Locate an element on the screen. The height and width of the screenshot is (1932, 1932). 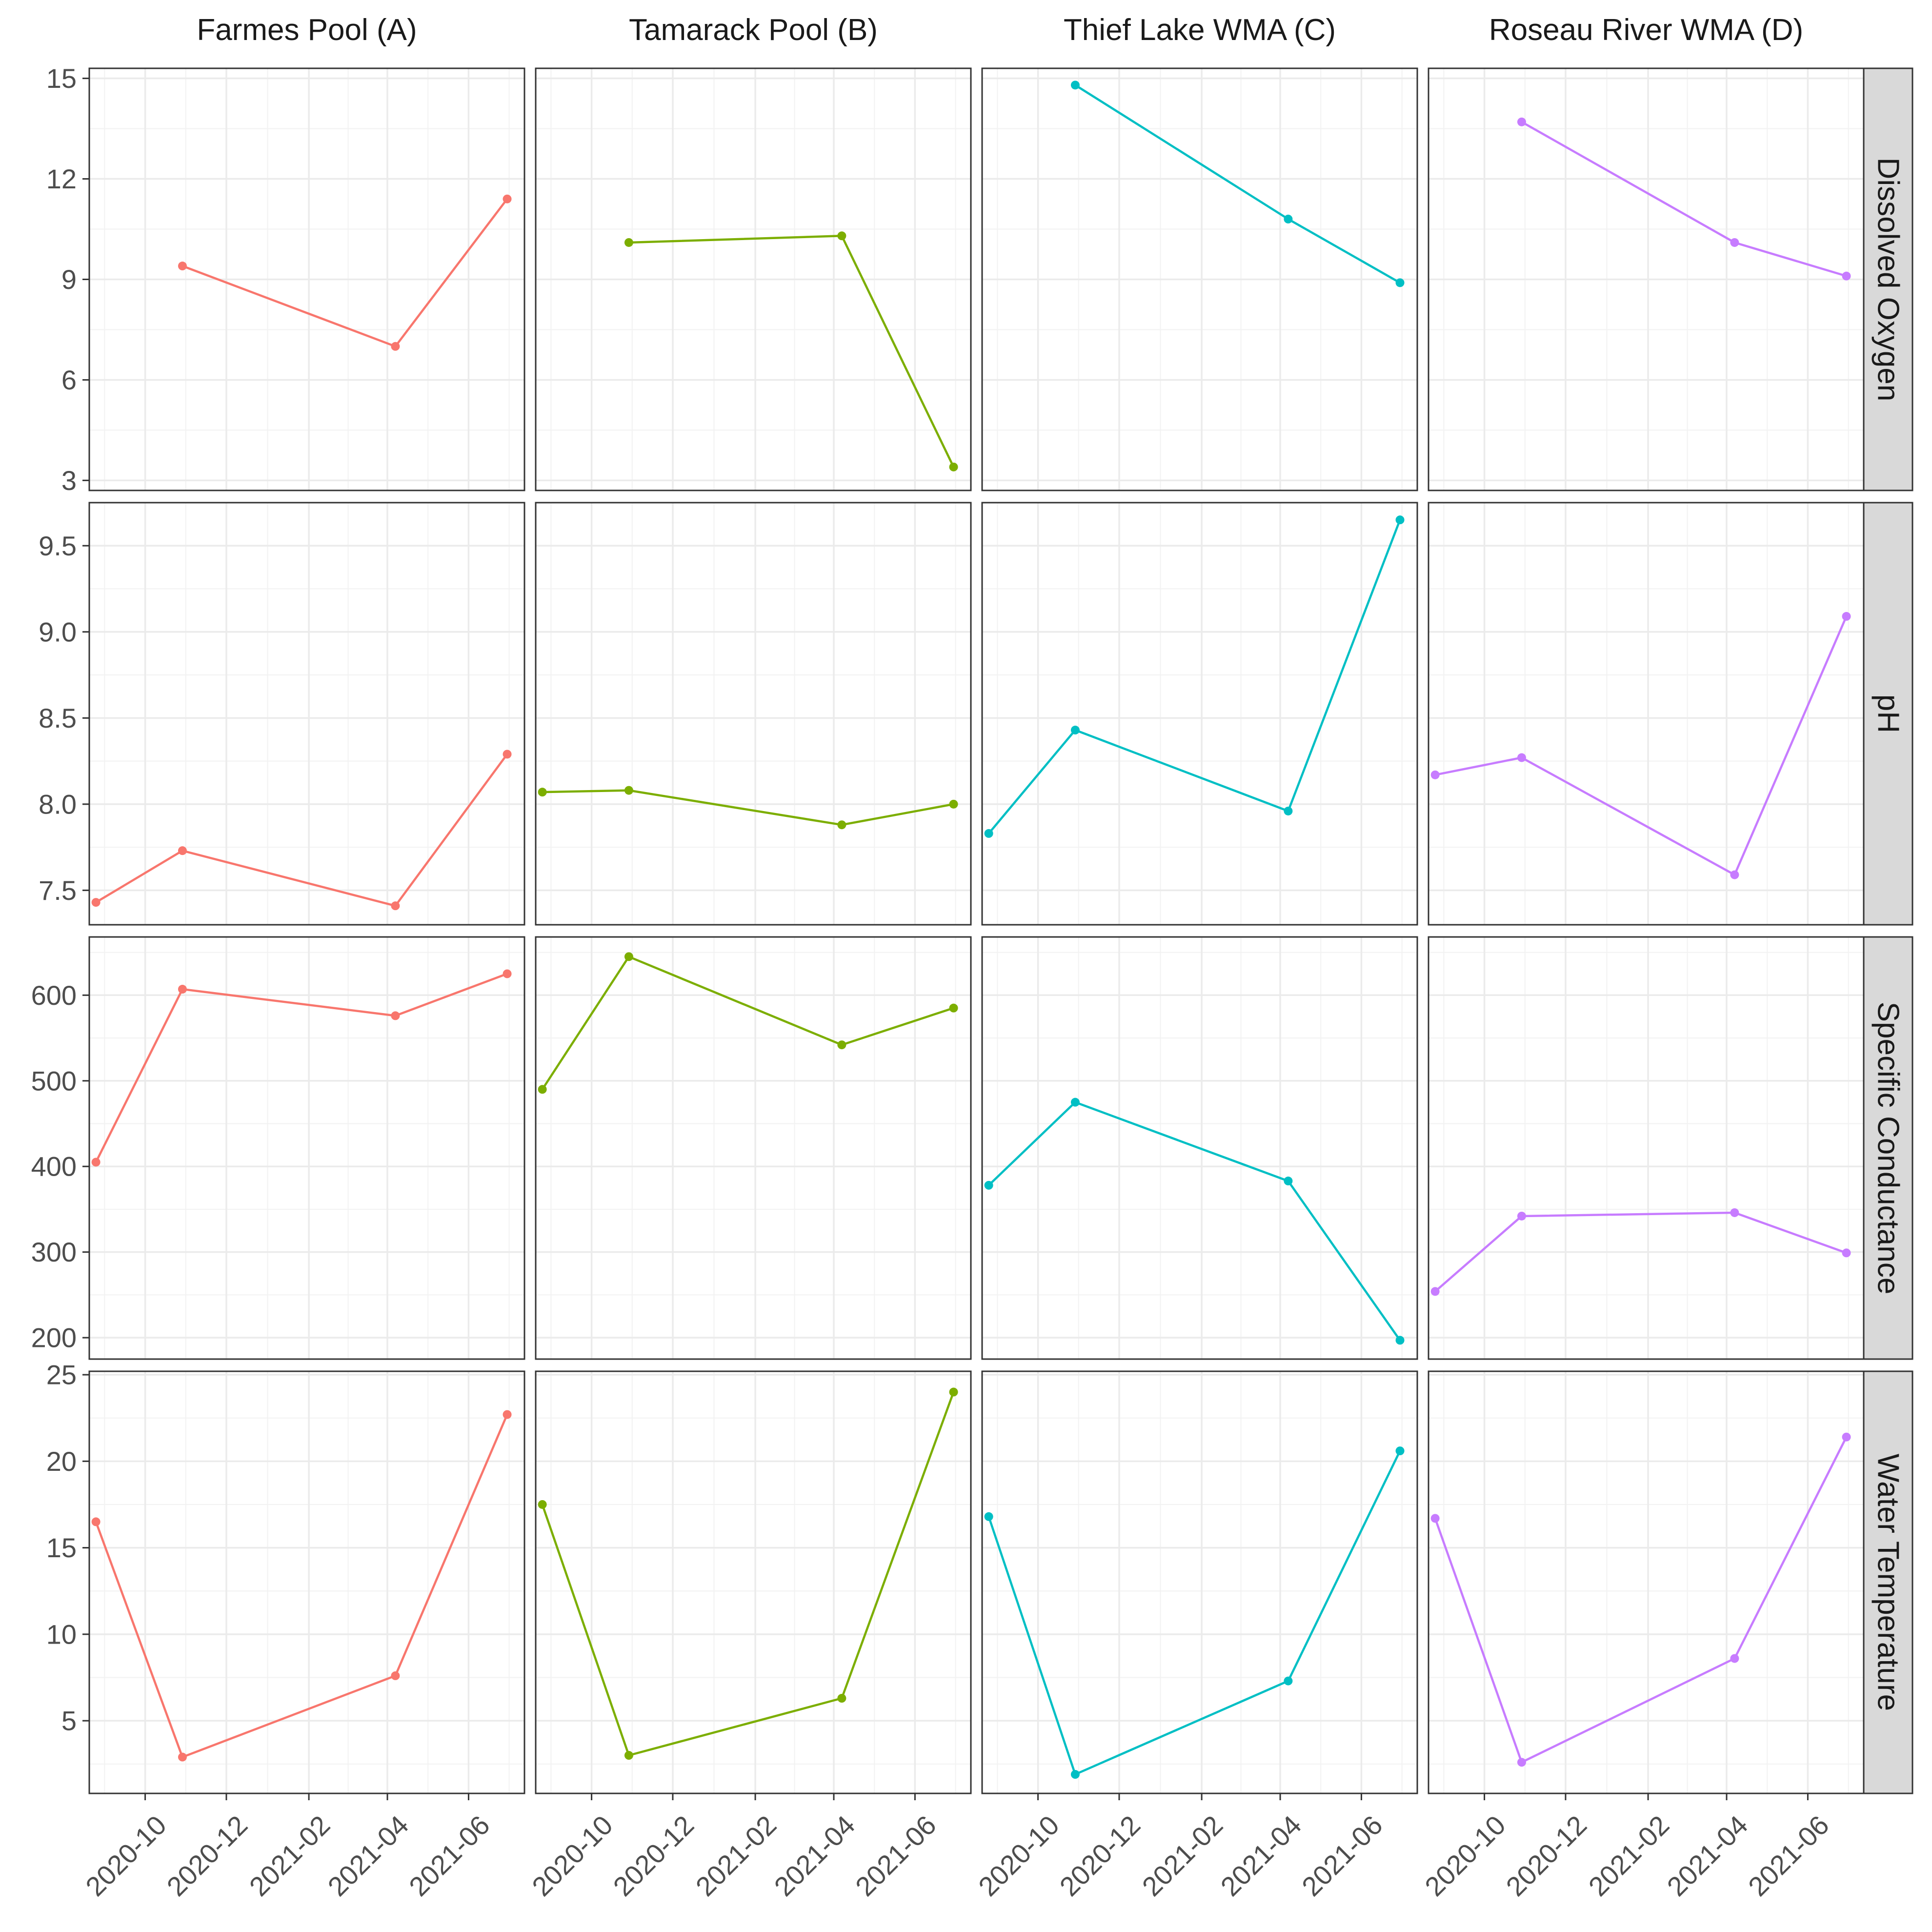
panel-specific-conductance-roseau-river-wma-d is located at coordinates (1646, 1148).